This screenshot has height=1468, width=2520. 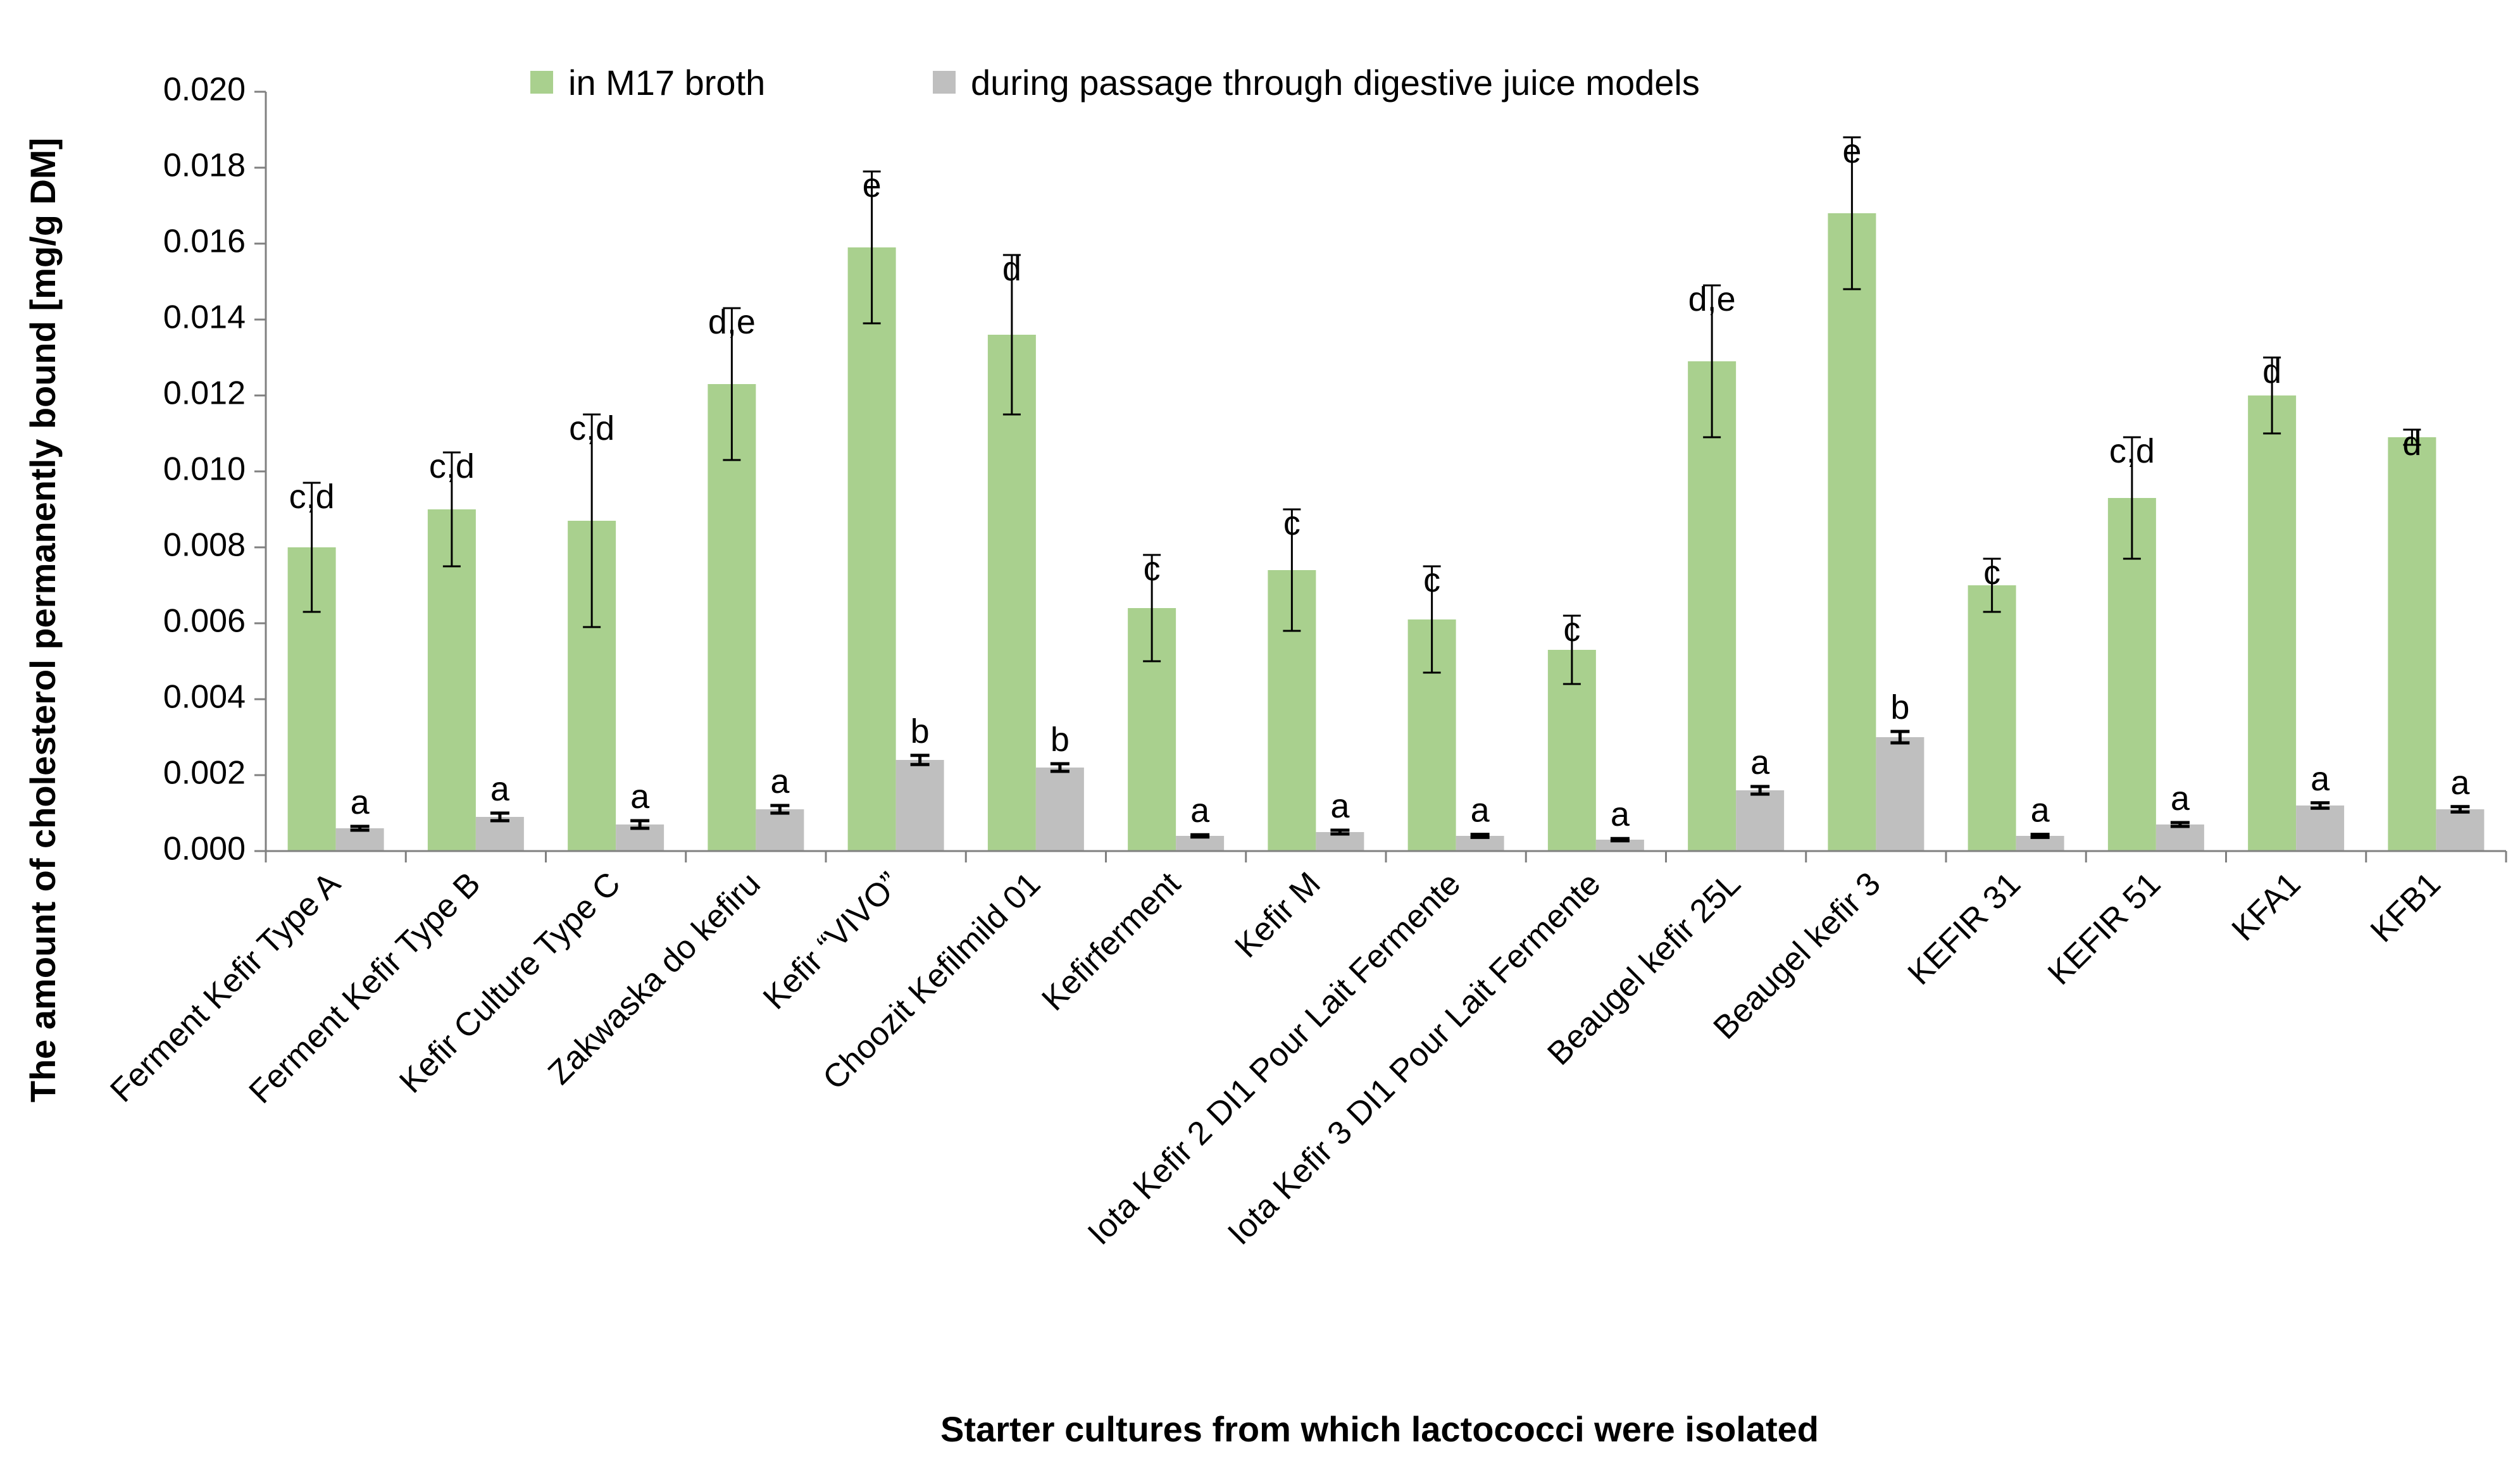 What do you see at coordinates (1111, 941) in the screenshot?
I see `x-tick-label: Kefirferment` at bounding box center [1111, 941].